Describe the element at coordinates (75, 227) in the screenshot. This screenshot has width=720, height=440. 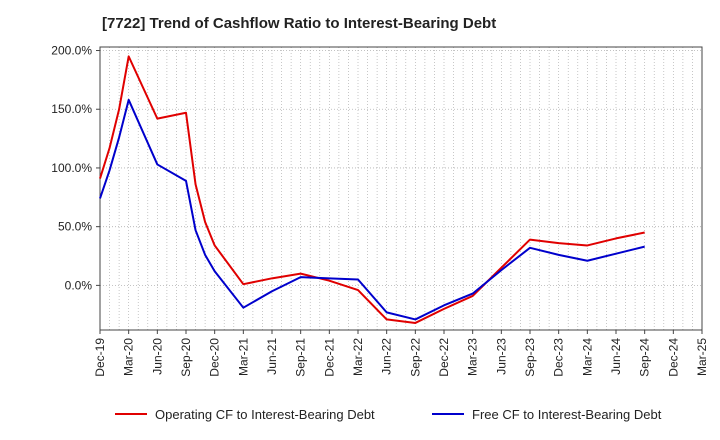
I see `y-tick-label: 50.0%` at that location.